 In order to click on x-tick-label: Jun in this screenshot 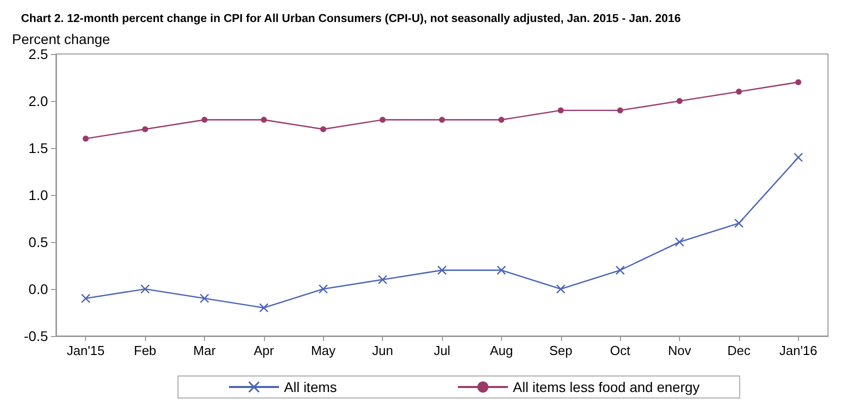, I will do `click(383, 350)`.